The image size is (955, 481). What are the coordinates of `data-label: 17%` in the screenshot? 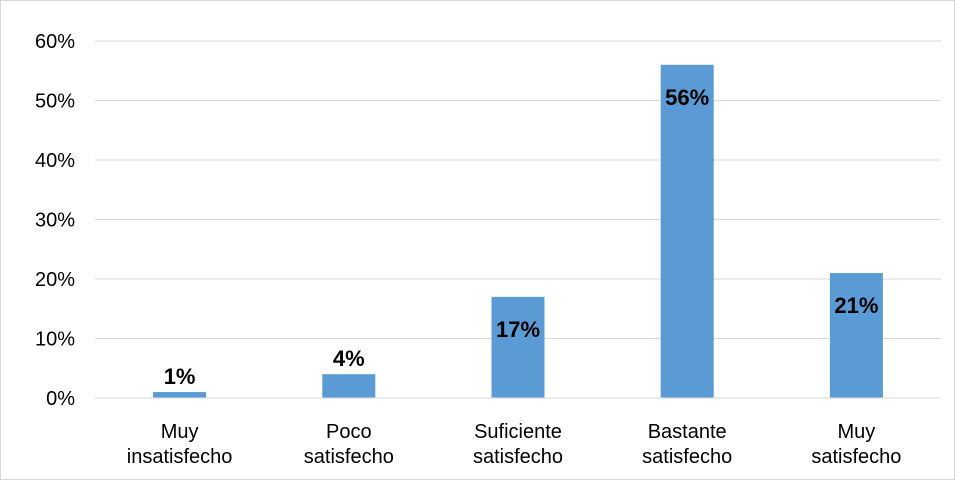 It's located at (518, 329).